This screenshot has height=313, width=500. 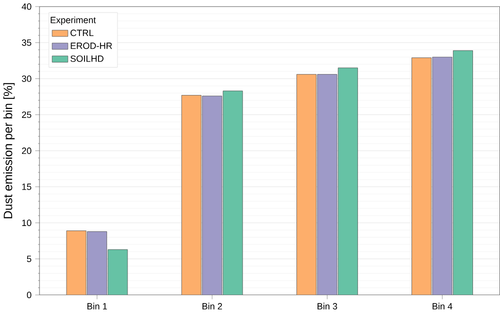 I want to click on y-tick-label: 15, so click(x=27, y=187).